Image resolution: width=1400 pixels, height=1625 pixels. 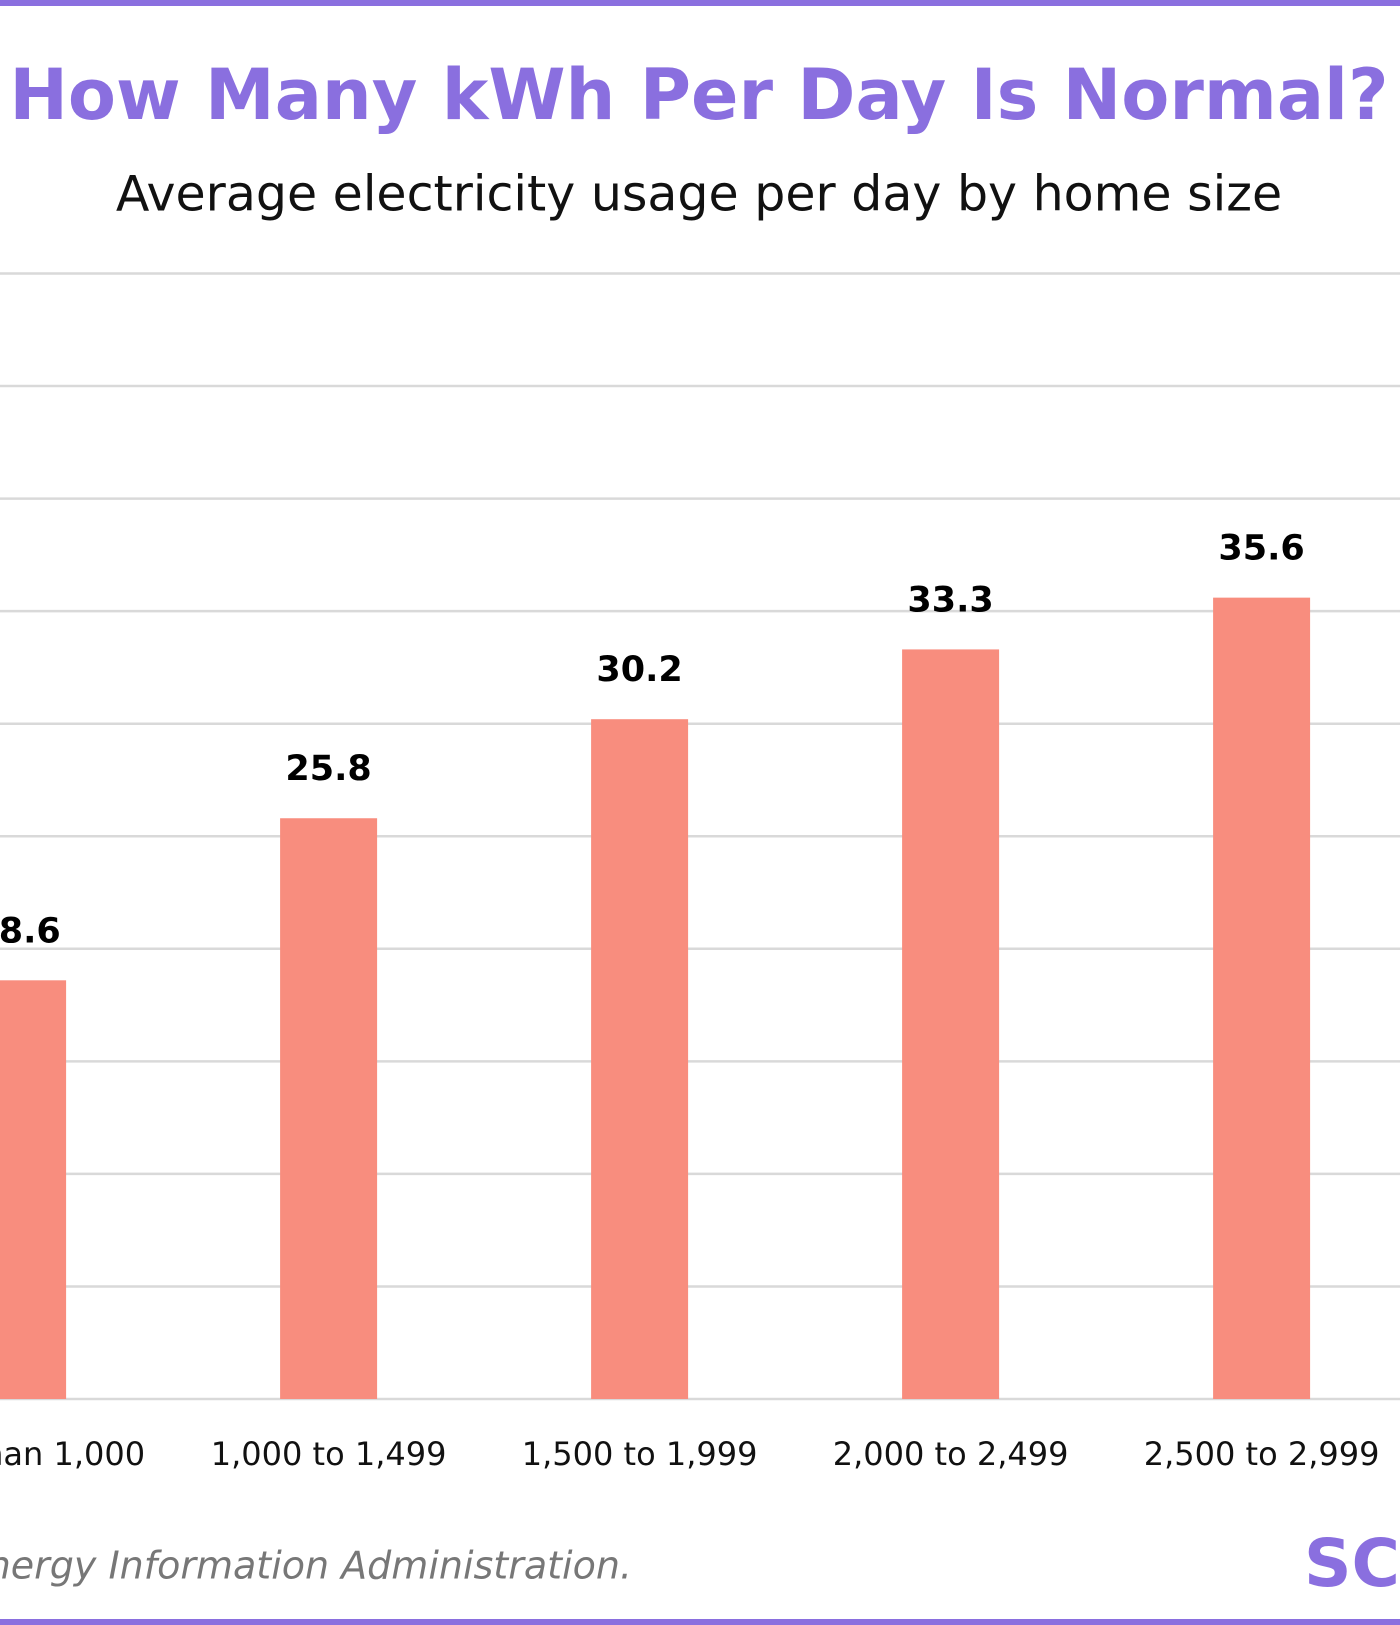 I want to click on value-label: 35.6, so click(x=1261, y=549).